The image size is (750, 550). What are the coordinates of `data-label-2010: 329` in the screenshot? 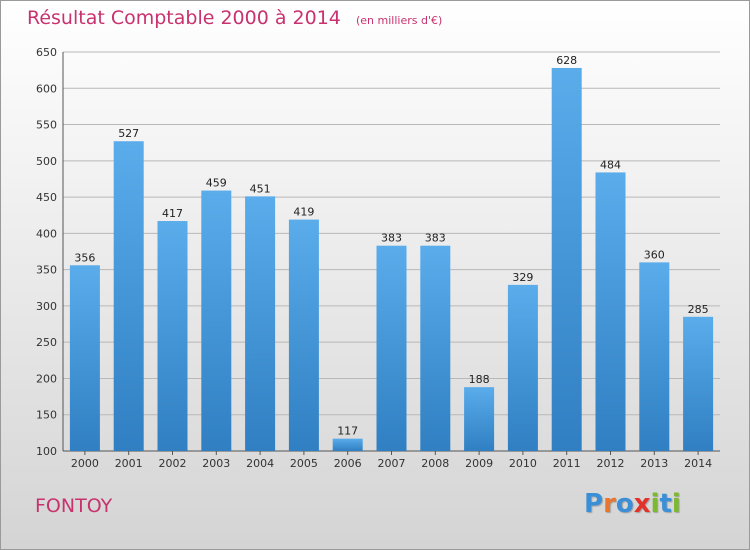 It's located at (522, 277).